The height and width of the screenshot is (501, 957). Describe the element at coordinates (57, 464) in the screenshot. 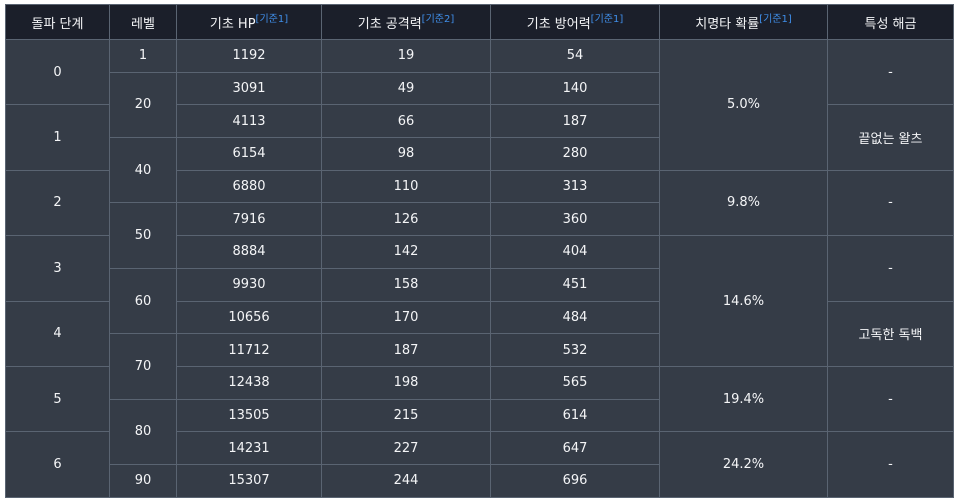

I see `stage-cell: 6` at that location.